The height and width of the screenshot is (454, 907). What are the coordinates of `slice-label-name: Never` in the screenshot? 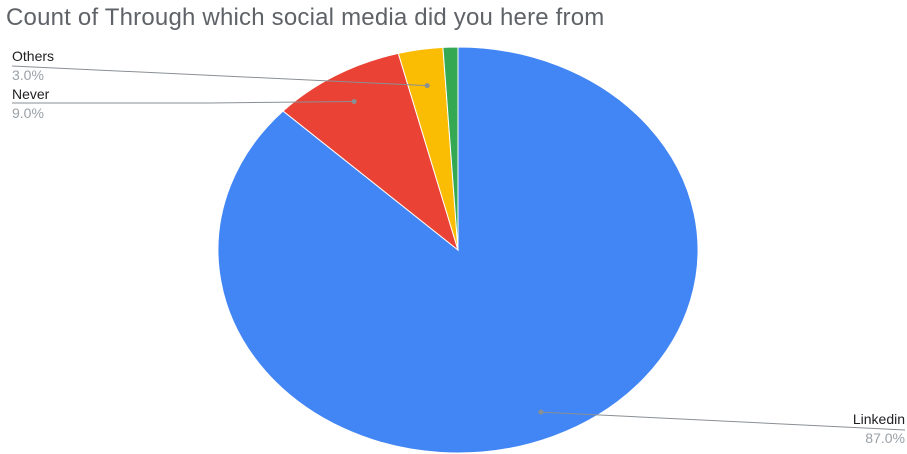 It's located at (31, 94).